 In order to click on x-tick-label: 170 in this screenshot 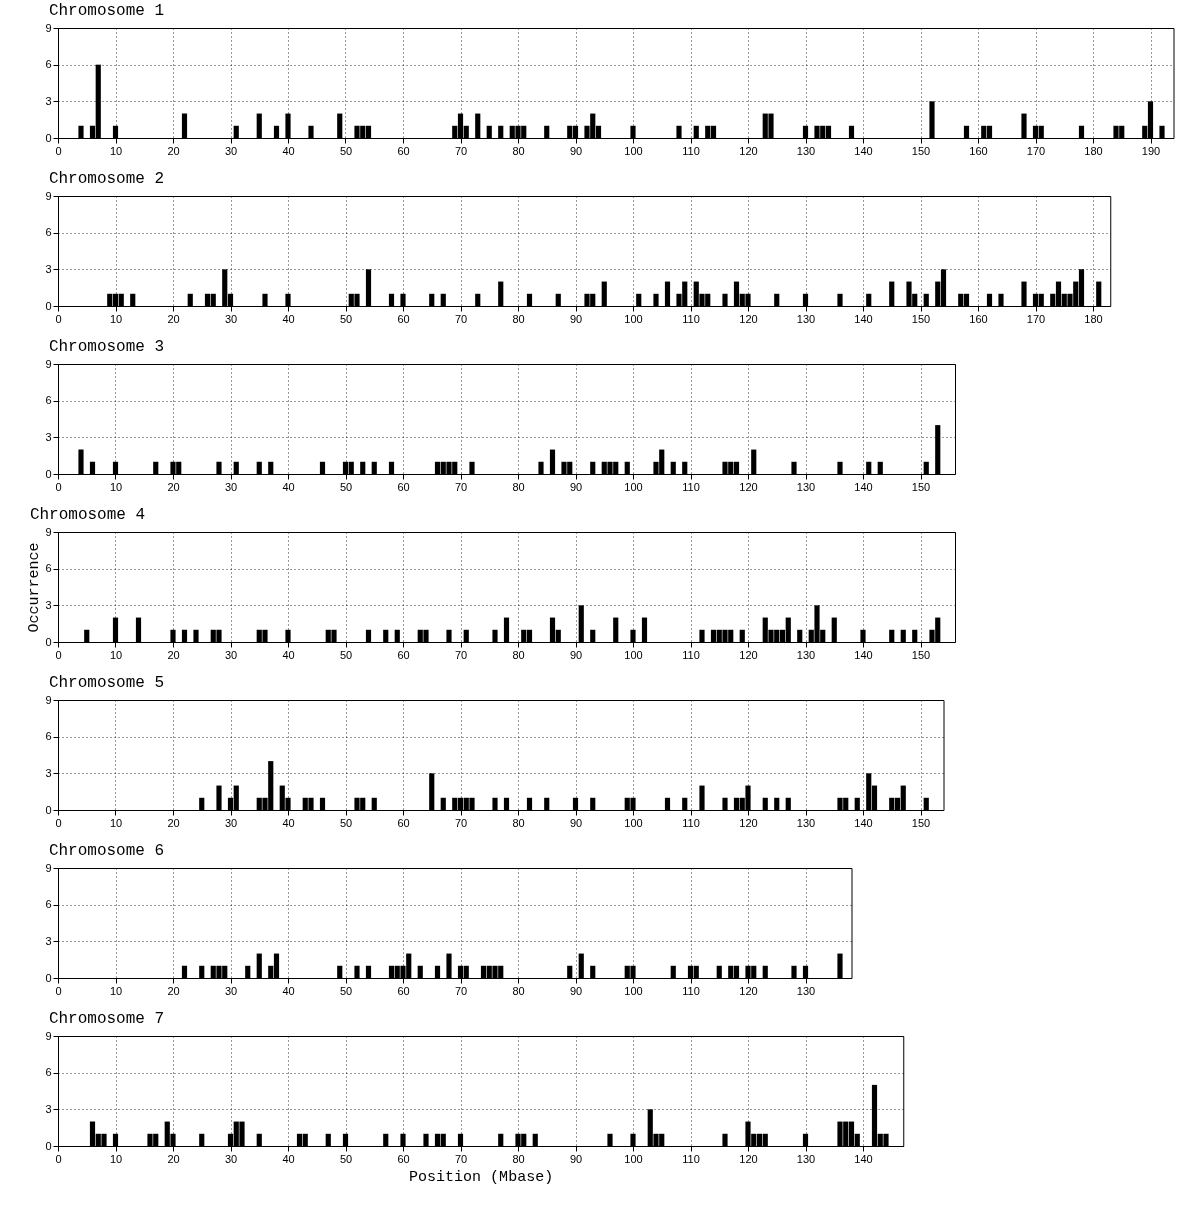, I will do `click(1036, 318)`.